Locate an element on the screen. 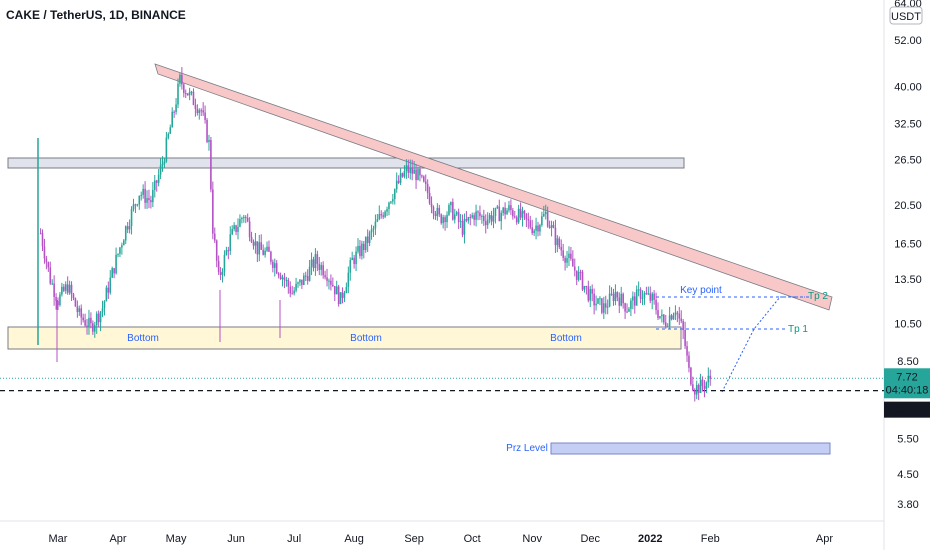 Image resolution: width=932 pixels, height=550 pixels. level-badge is located at coordinates (907, 409).